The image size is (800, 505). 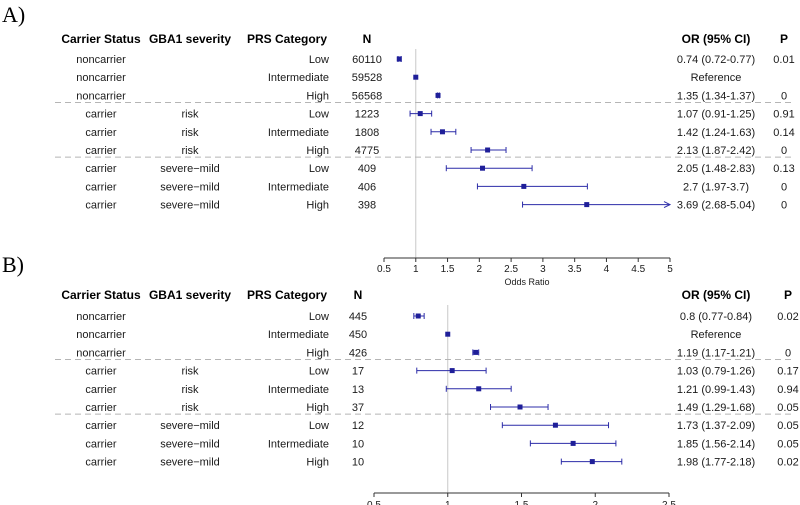 I want to click on n-cell: 1808, so click(x=367, y=133).